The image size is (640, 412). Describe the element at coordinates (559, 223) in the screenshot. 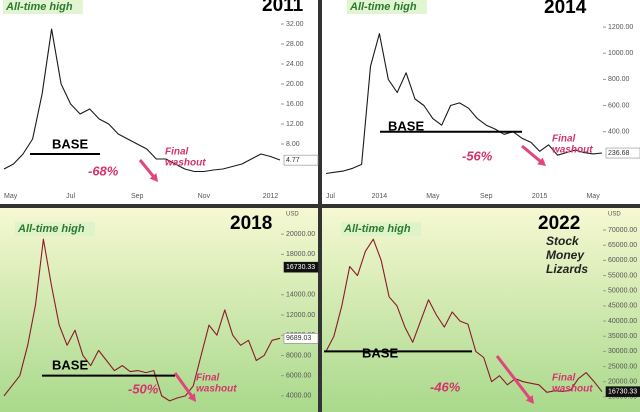

I see `chart-title: 2022` at that location.